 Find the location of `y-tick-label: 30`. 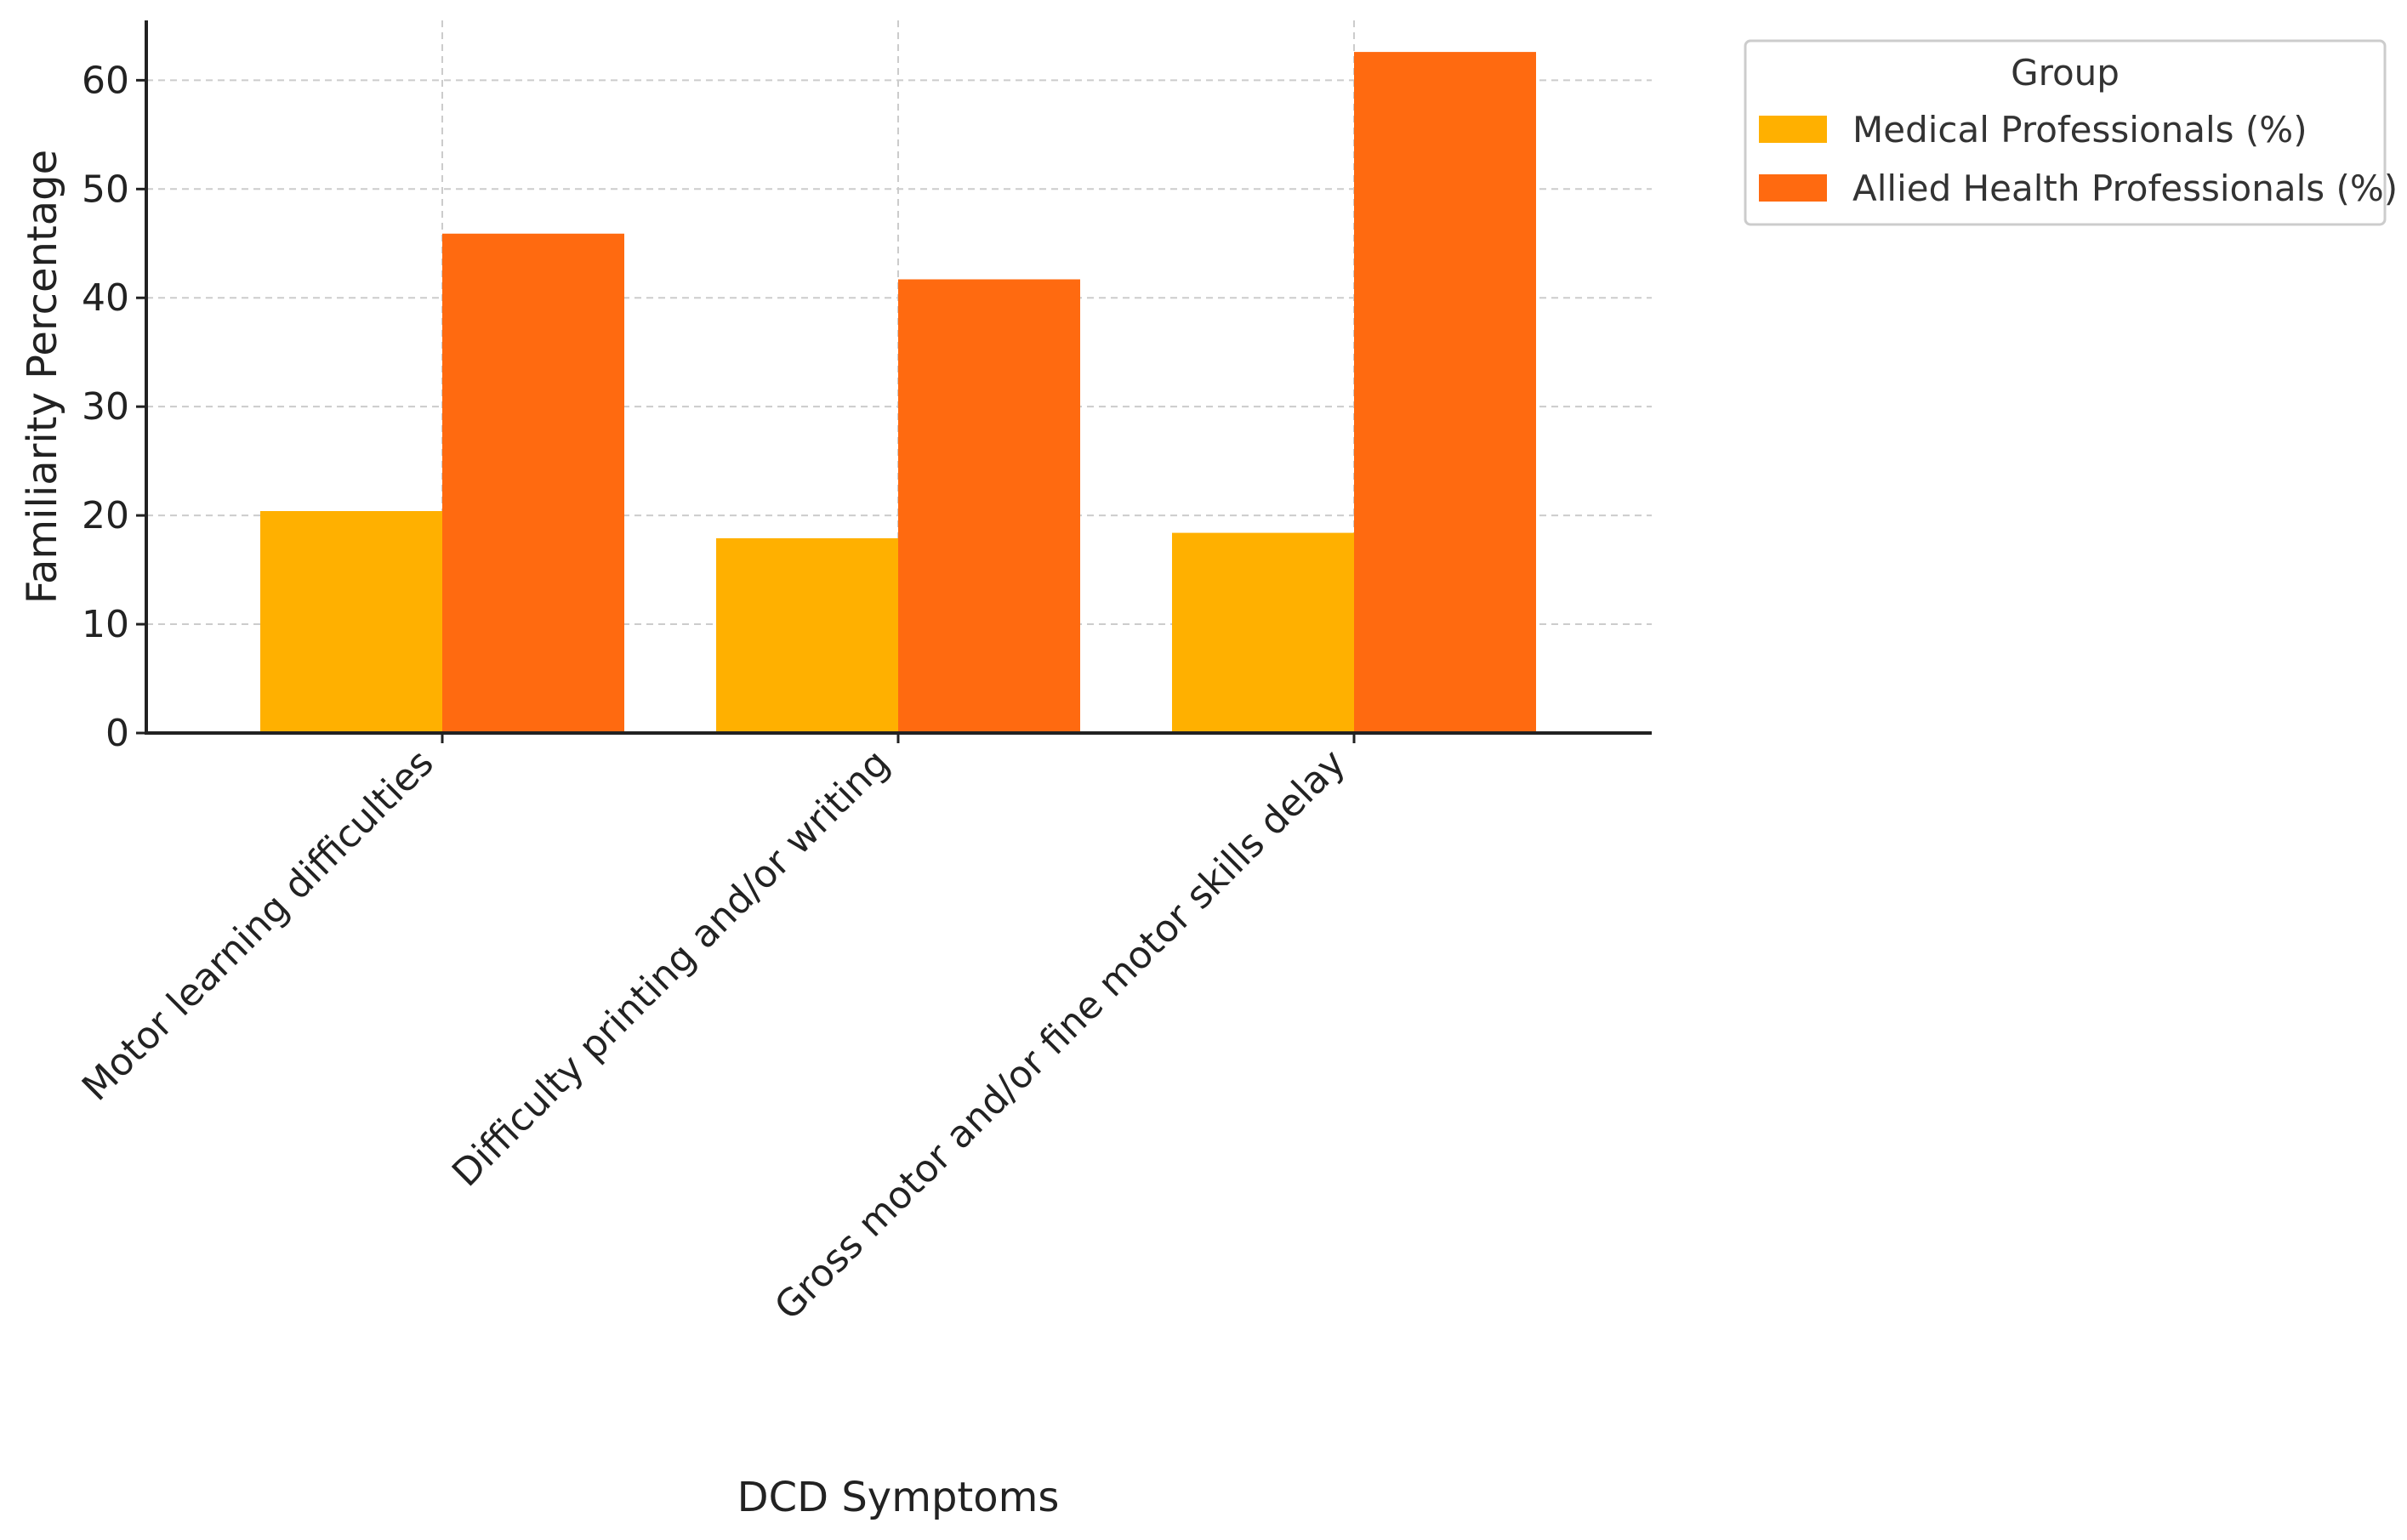

y-tick-label: 30 is located at coordinates (105, 407).